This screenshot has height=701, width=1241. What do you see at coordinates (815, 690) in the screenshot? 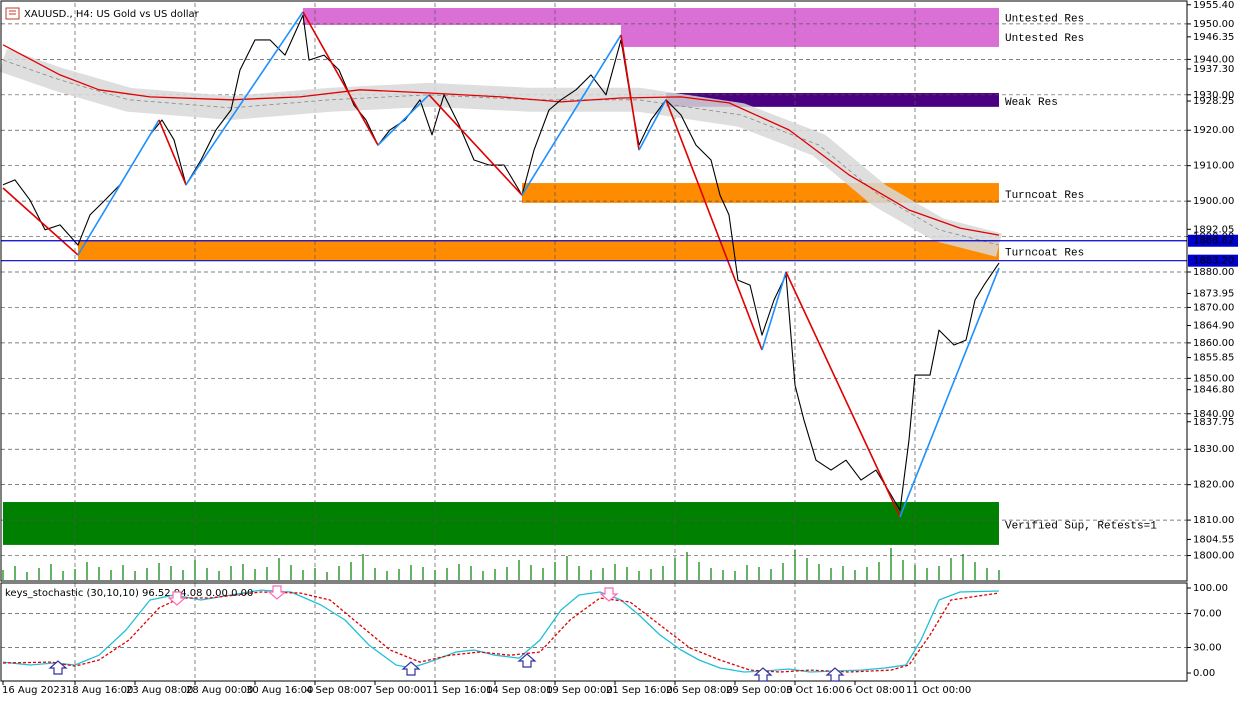
I see `x-tick-label: 3 Oct 16:00` at bounding box center [815, 690].